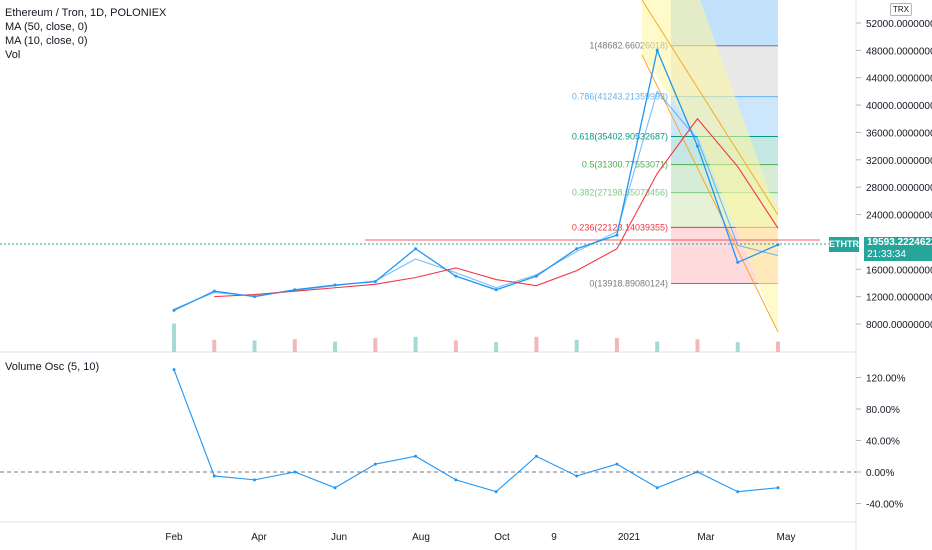 The width and height of the screenshot is (932, 550). Describe the element at coordinates (899, 161) in the screenshot. I see `price-tick-label: 32000.00000000` at that location.